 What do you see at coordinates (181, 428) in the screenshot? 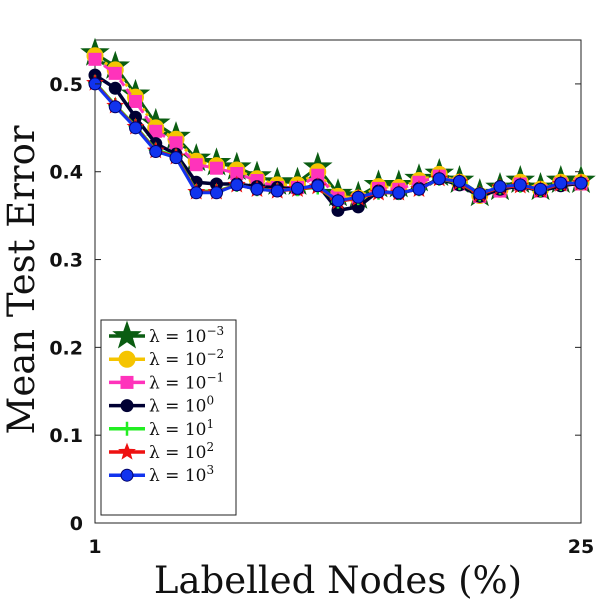
I see `legend-label: λ = 101` at bounding box center [181, 428].